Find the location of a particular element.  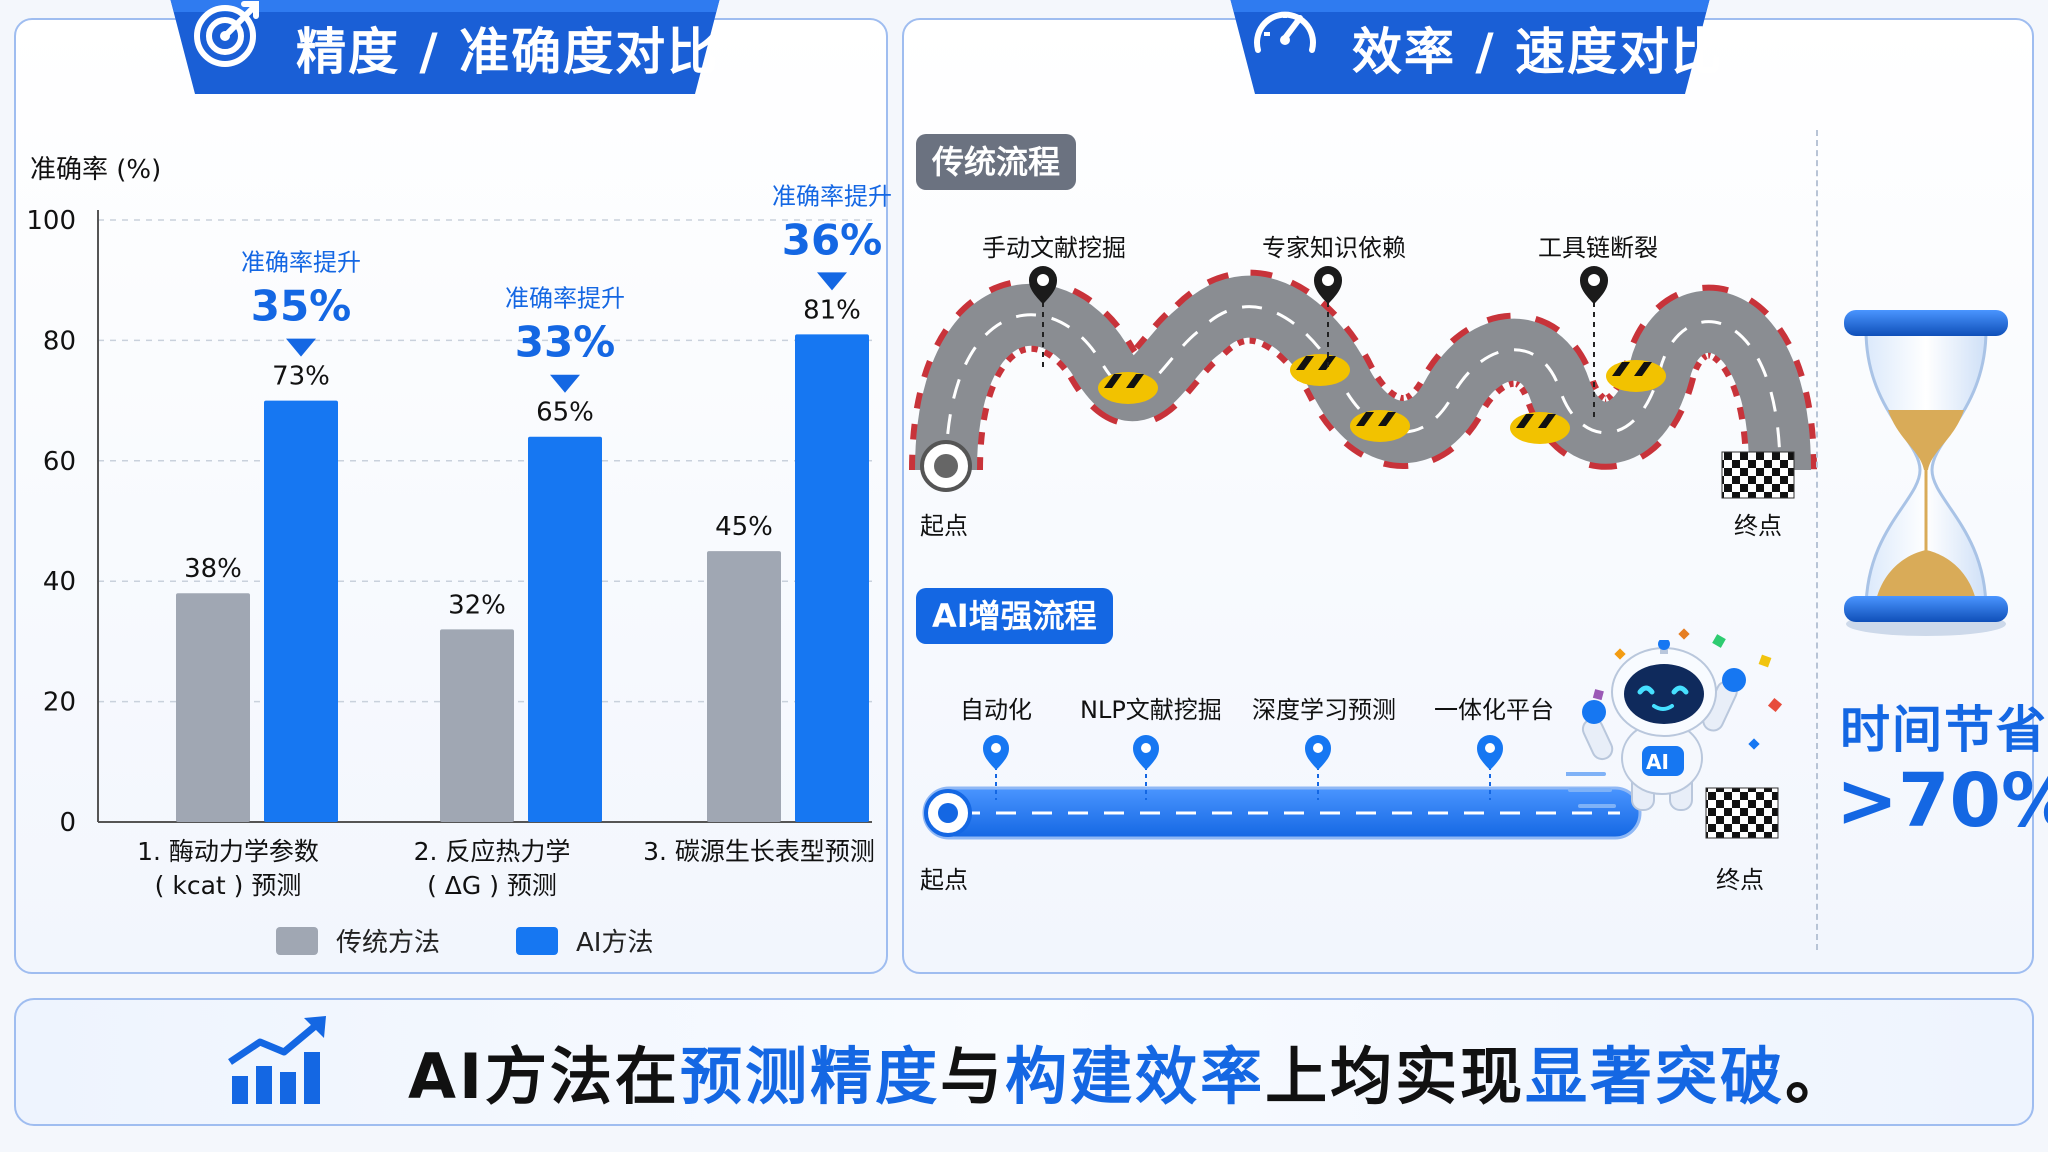

ai-process-badge: AI增强流程 is located at coordinates (1014, 616).